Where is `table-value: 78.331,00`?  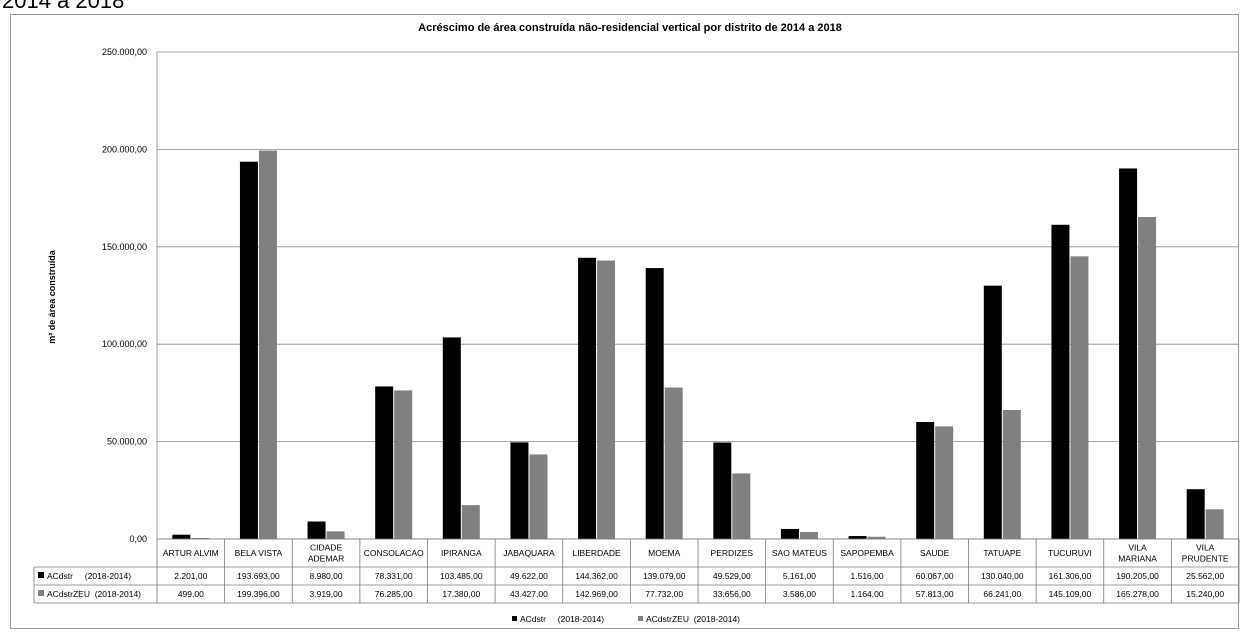 table-value: 78.331,00 is located at coordinates (394, 576).